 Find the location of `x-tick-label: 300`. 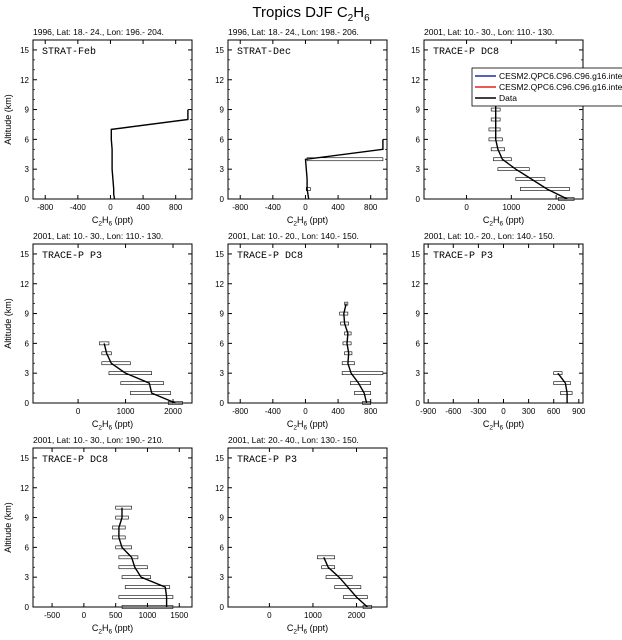

x-tick-label: 300 is located at coordinates (529, 411).